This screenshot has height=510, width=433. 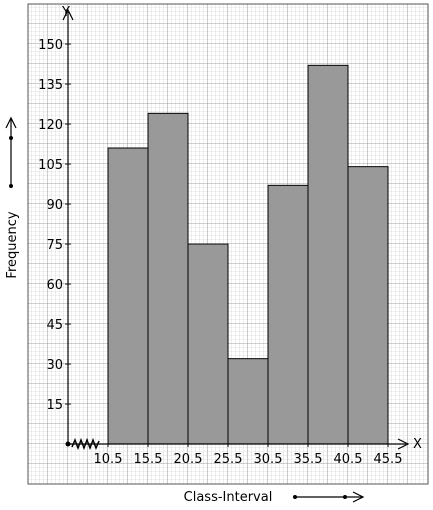 I want to click on axis-break, so click(x=85, y=444).